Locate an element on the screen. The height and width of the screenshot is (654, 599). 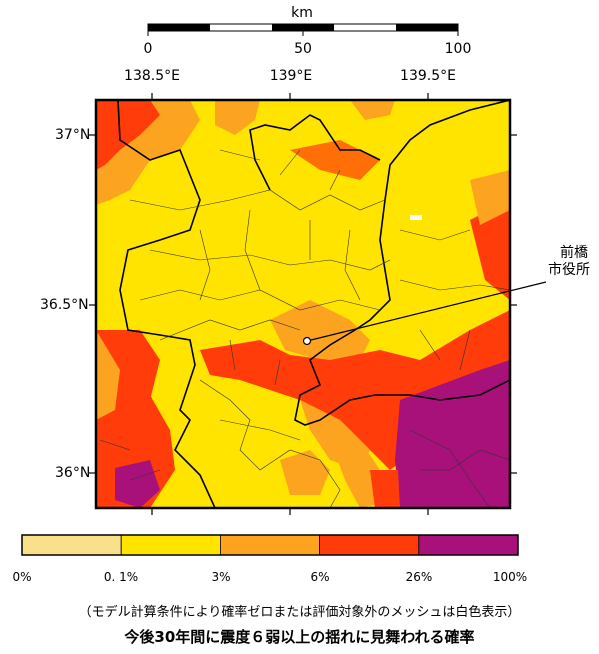
marker-label-line1: 前橋 is located at coordinates (574, 253).